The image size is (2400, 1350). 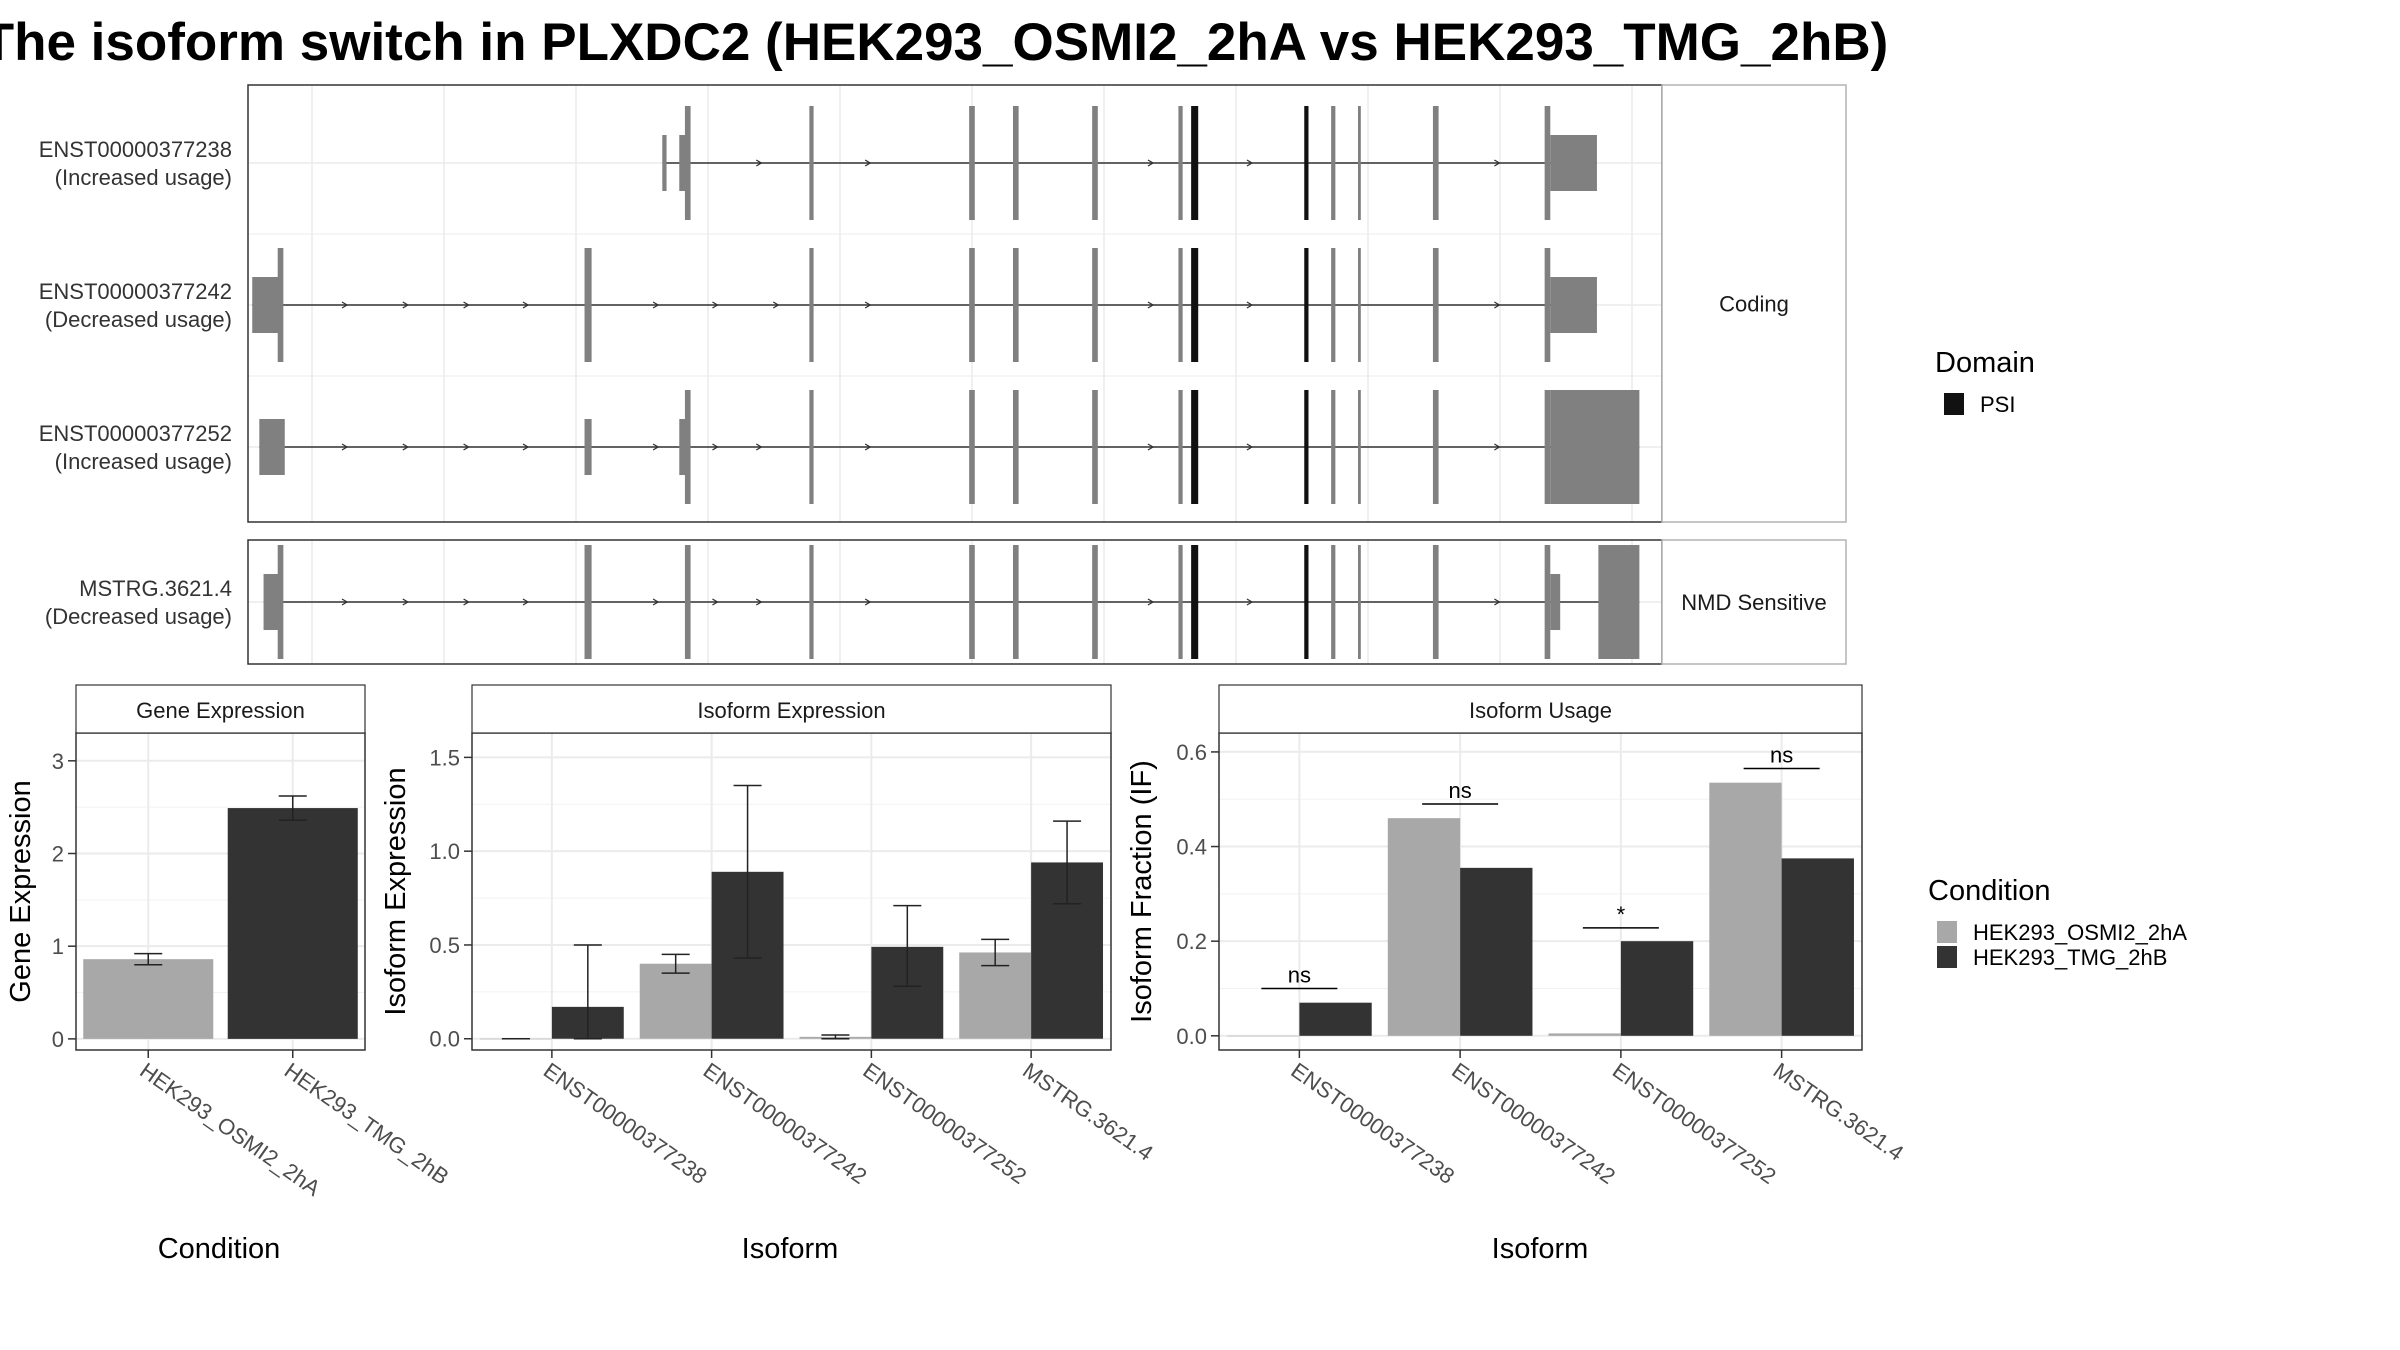 I want to click on domain-legend: Domain PSI, so click(x=1985, y=382).